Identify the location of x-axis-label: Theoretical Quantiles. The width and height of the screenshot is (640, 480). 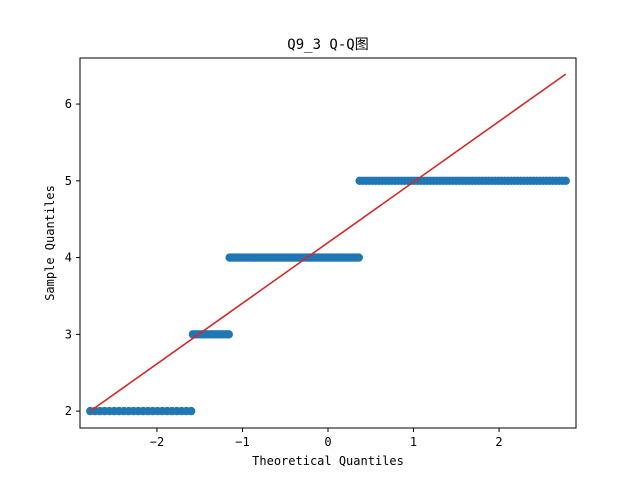
(328, 461).